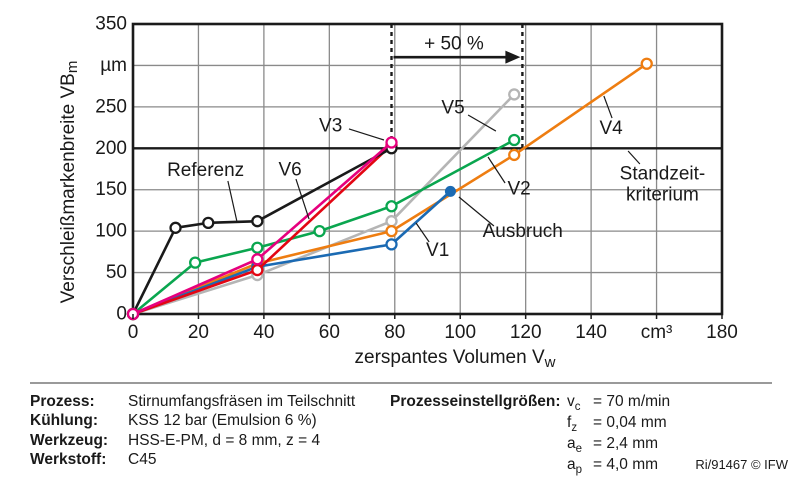 The height and width of the screenshot is (478, 800). What do you see at coordinates (111, 231) in the screenshot?
I see `y-tick-label: 100` at bounding box center [111, 231].